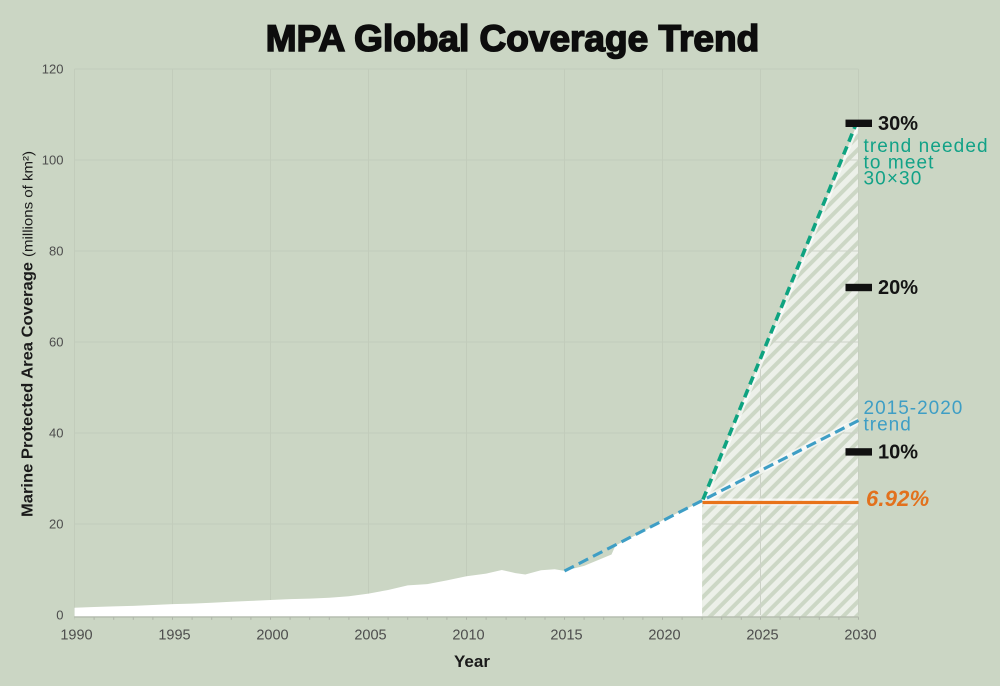  What do you see at coordinates (174, 636) in the screenshot?
I see `svg-text: 1995` at bounding box center [174, 636].